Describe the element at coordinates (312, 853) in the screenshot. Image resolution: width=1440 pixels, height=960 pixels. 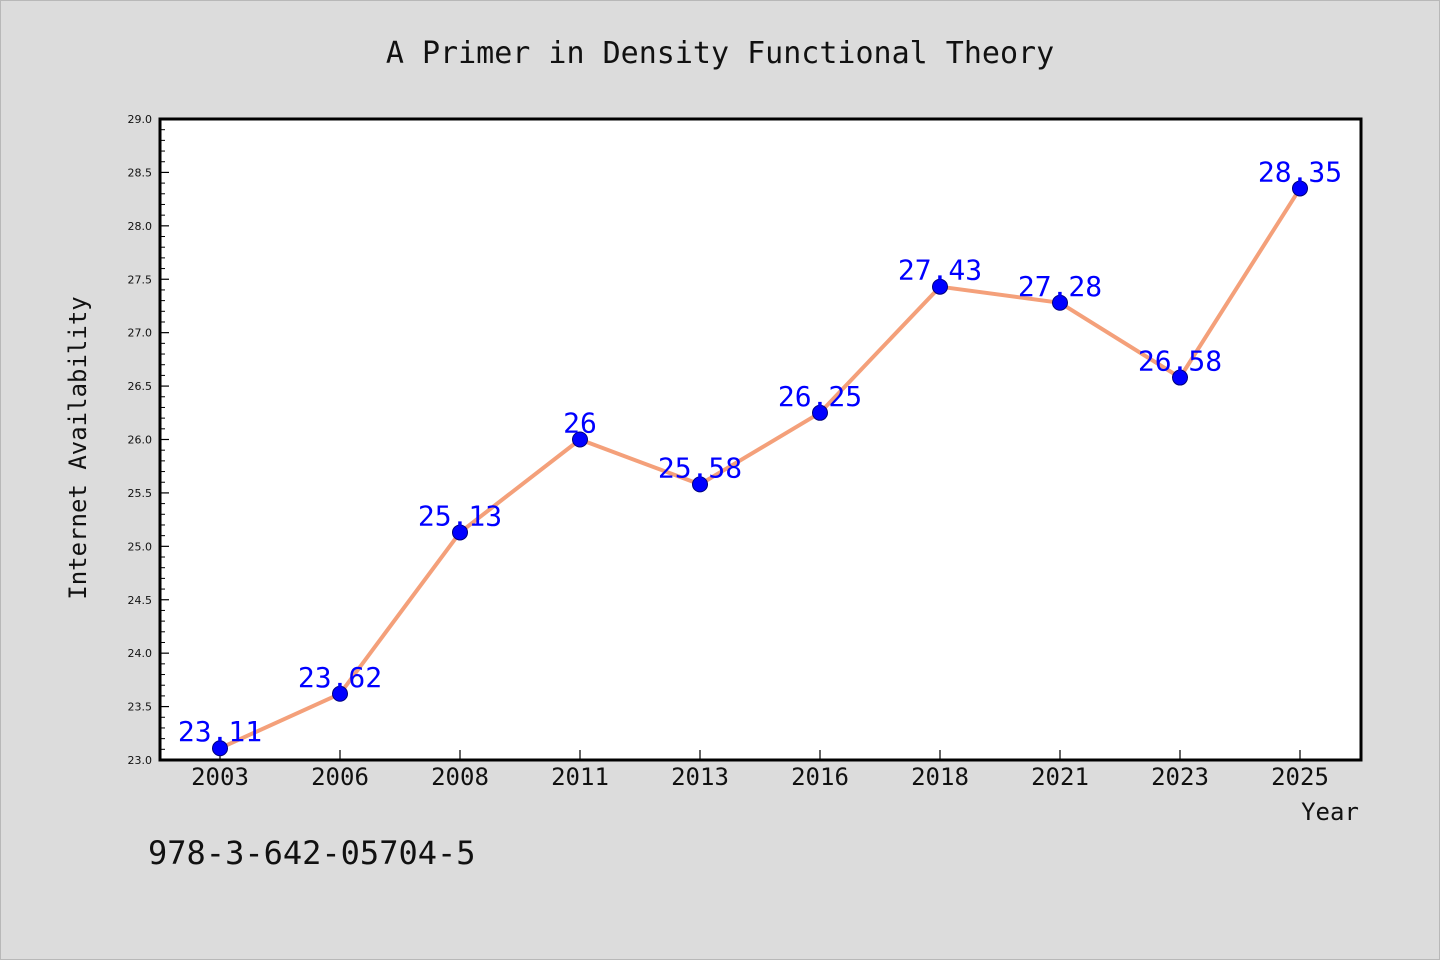
I see `isbn-label: 978-3-642-05704-5` at that location.